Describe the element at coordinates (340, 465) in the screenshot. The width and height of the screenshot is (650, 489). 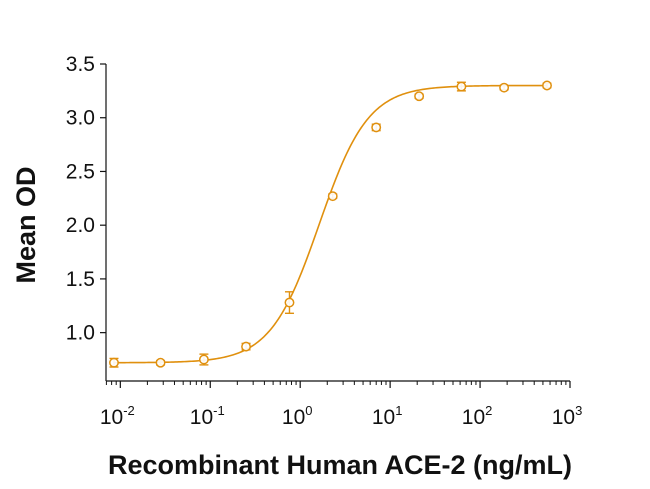
I see `x-axis-title: Recombinant Human ACE-2 (ng/mL)` at that location.